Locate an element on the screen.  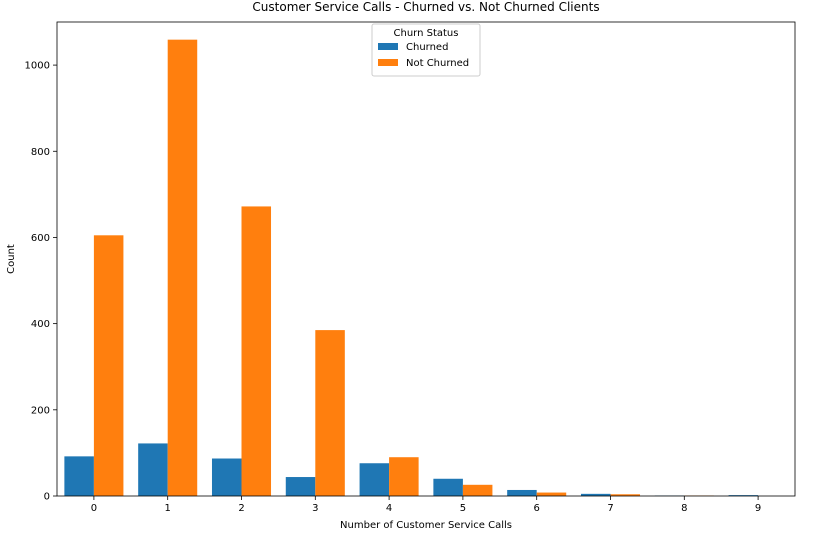
legend-box is located at coordinates (426, 50).